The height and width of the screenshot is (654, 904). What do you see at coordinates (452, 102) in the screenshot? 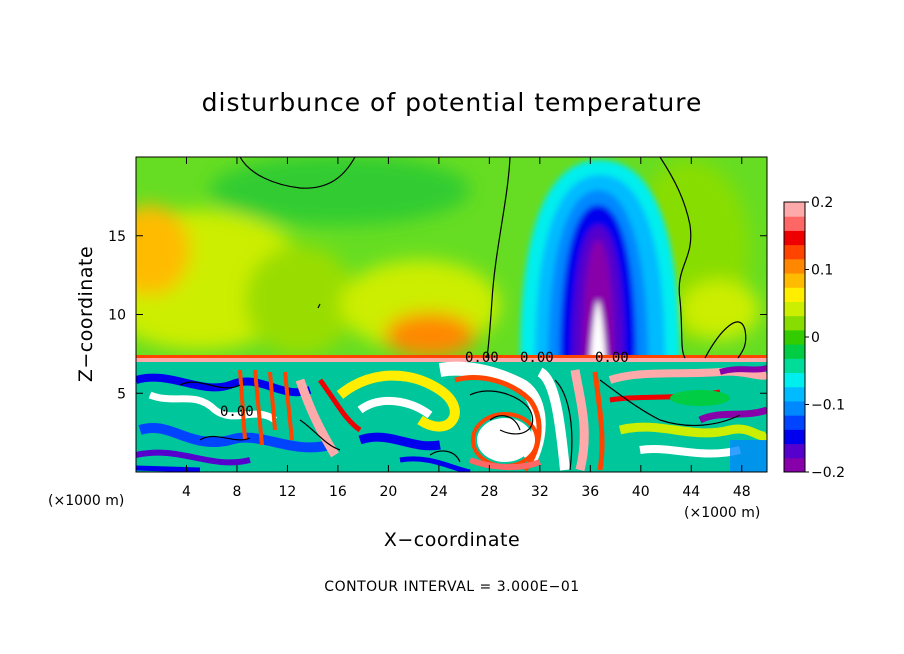
I see `chart-title: disturbunce of potential temperature` at bounding box center [452, 102].